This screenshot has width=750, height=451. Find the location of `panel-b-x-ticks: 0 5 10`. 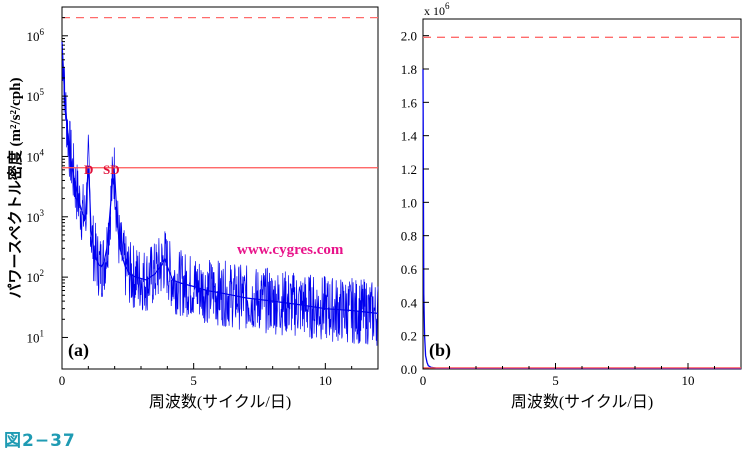

panel-b-x-ticks: 0 5 10 is located at coordinates (567, 375).